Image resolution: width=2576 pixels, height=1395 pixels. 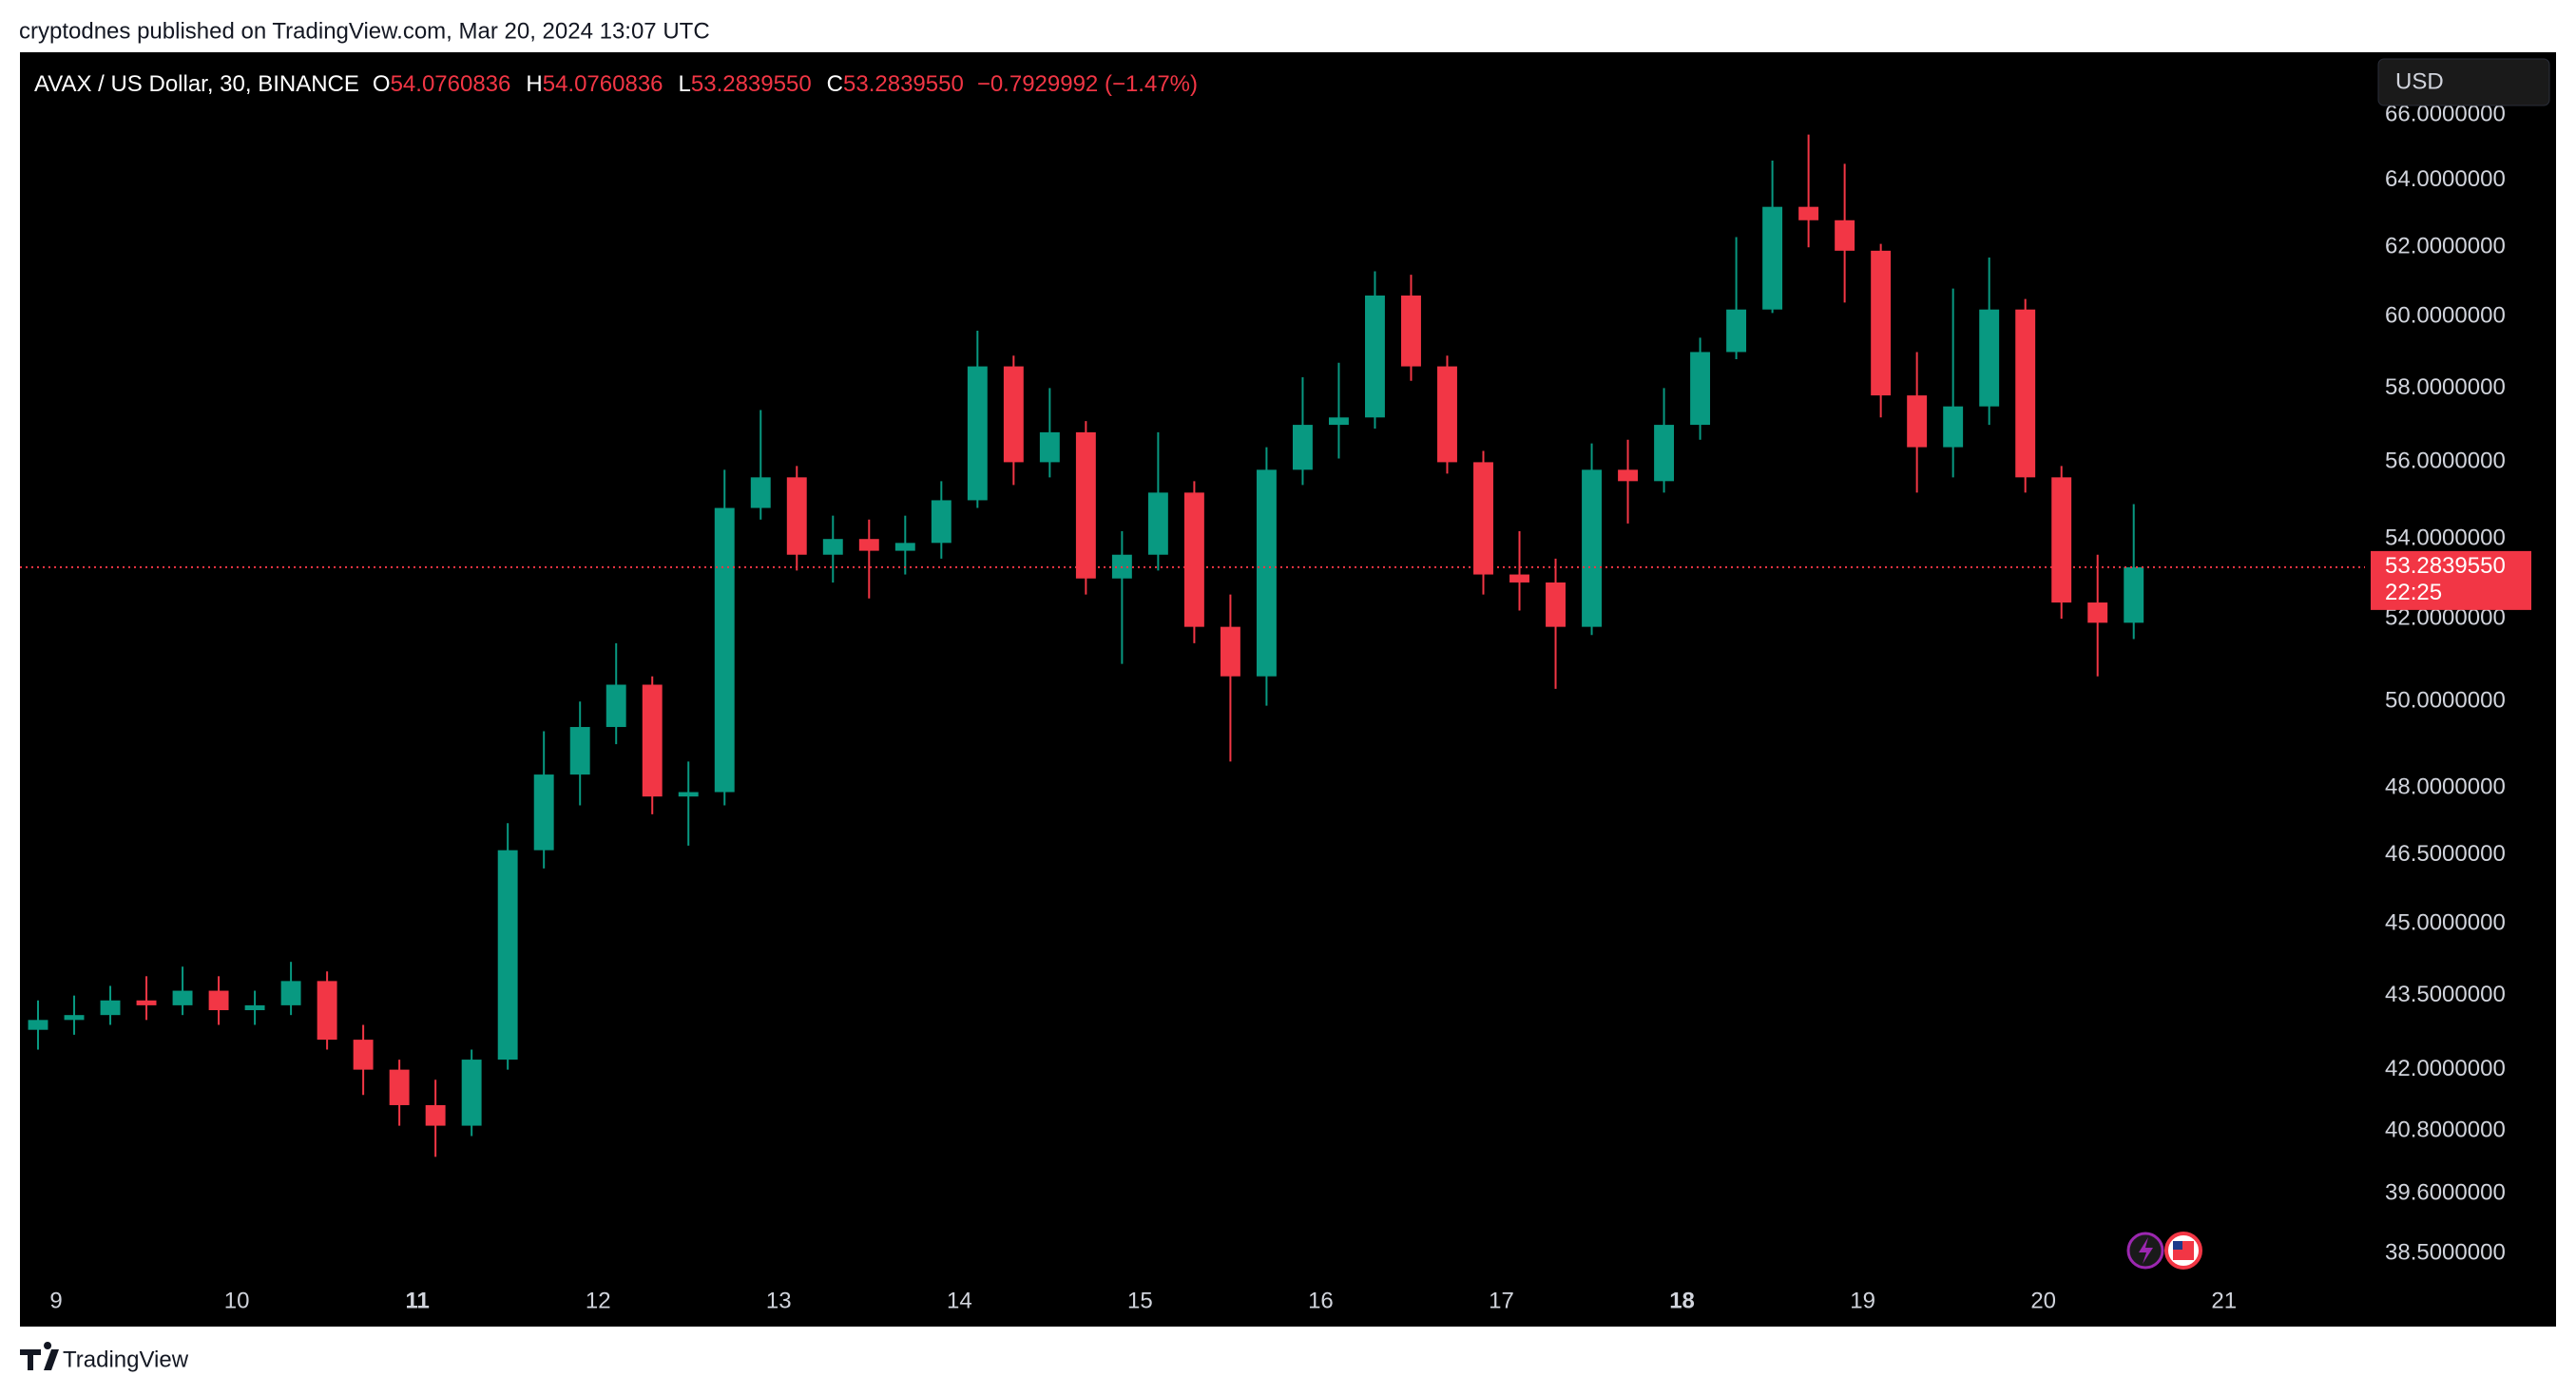 What do you see at coordinates (1321, 1301) in the screenshot?
I see `x-tick-label: 16` at bounding box center [1321, 1301].